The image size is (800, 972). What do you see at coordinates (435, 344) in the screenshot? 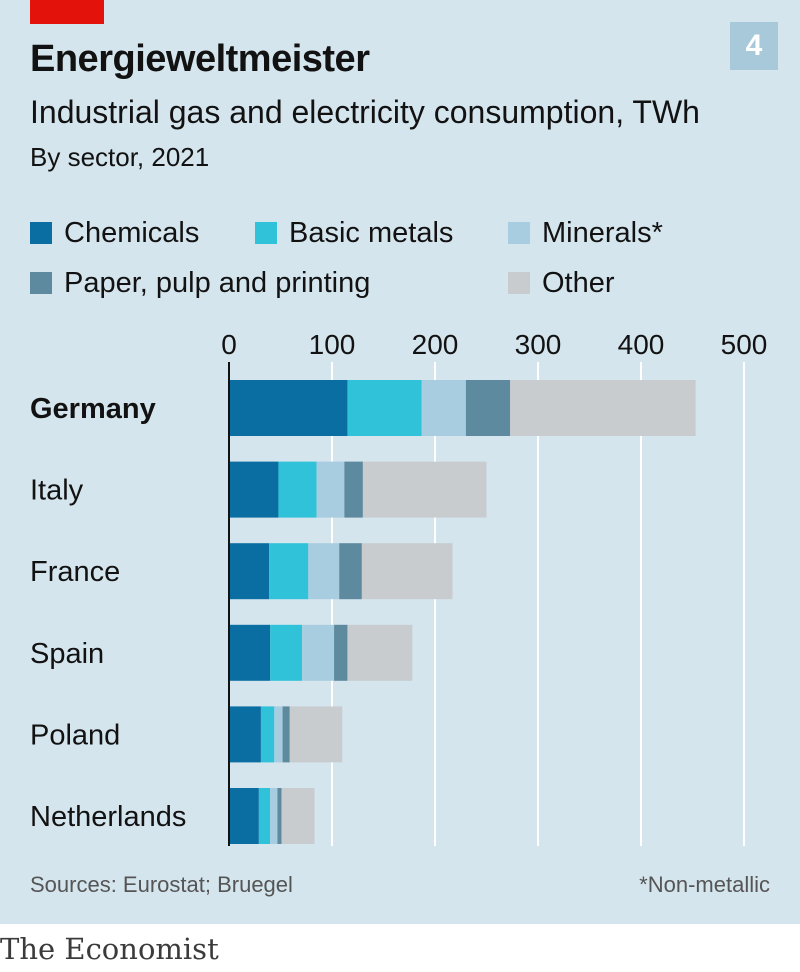
I see `x-tick-label-200: 200` at bounding box center [435, 344].